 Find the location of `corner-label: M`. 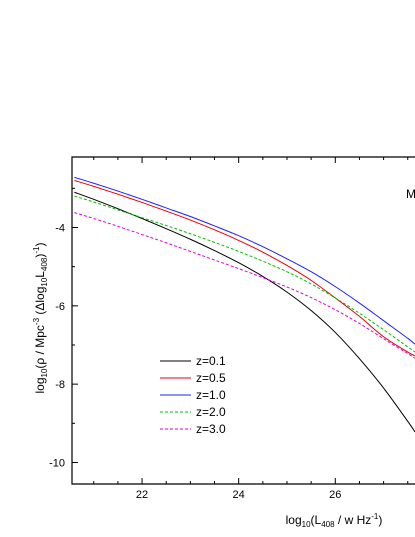

corner-label: M is located at coordinates (410, 194).